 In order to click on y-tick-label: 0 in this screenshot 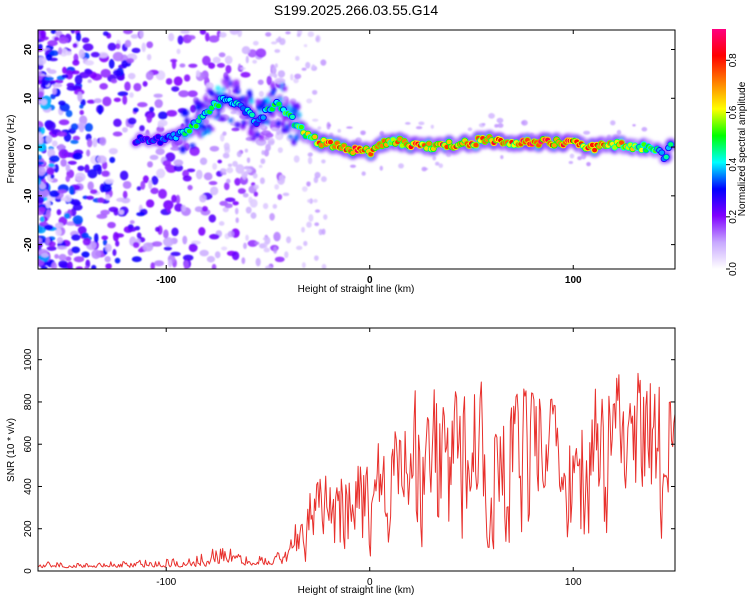, I will do `click(28, 147)`.